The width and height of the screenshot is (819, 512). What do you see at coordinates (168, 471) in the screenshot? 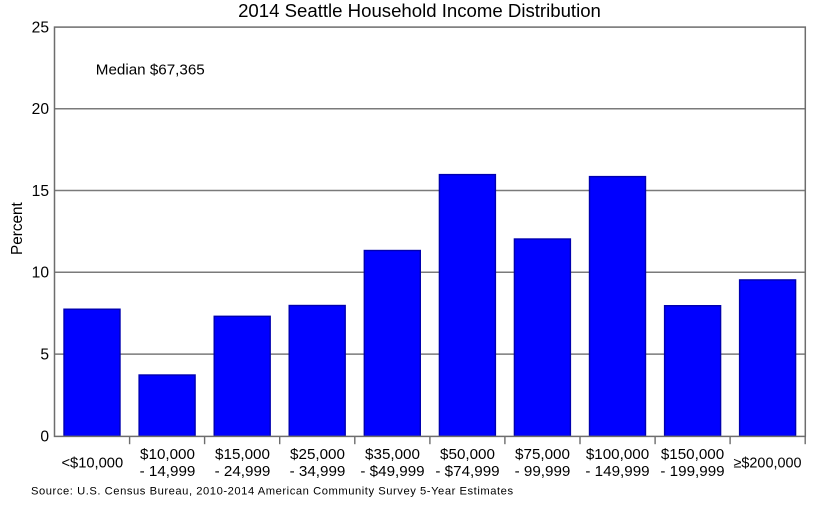
I see `svg-text: - 14,999` at bounding box center [168, 471].